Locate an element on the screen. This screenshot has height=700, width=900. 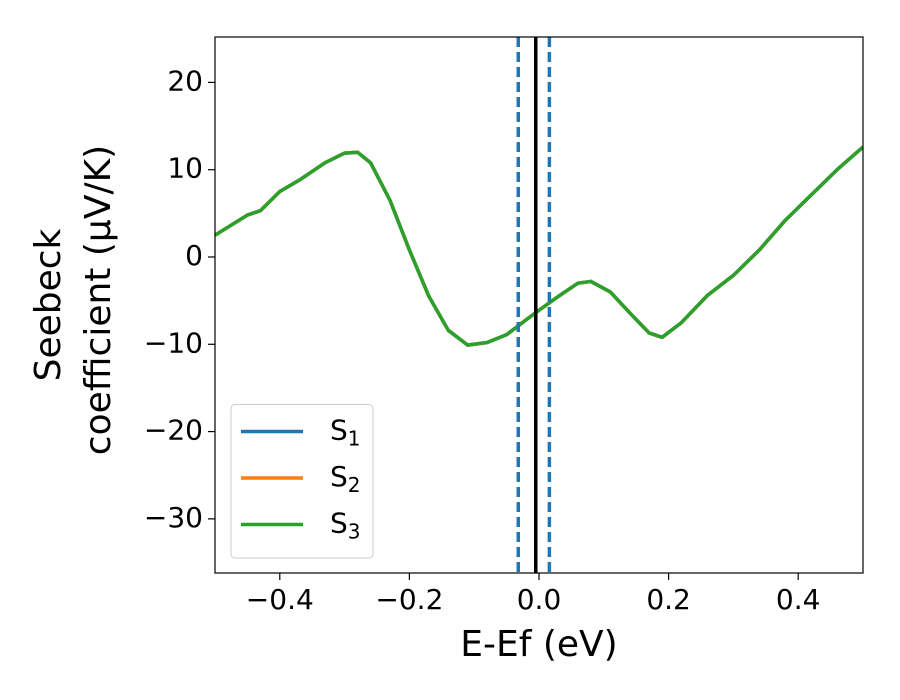
x-tick-label: 0.2 is located at coordinates (668, 599).